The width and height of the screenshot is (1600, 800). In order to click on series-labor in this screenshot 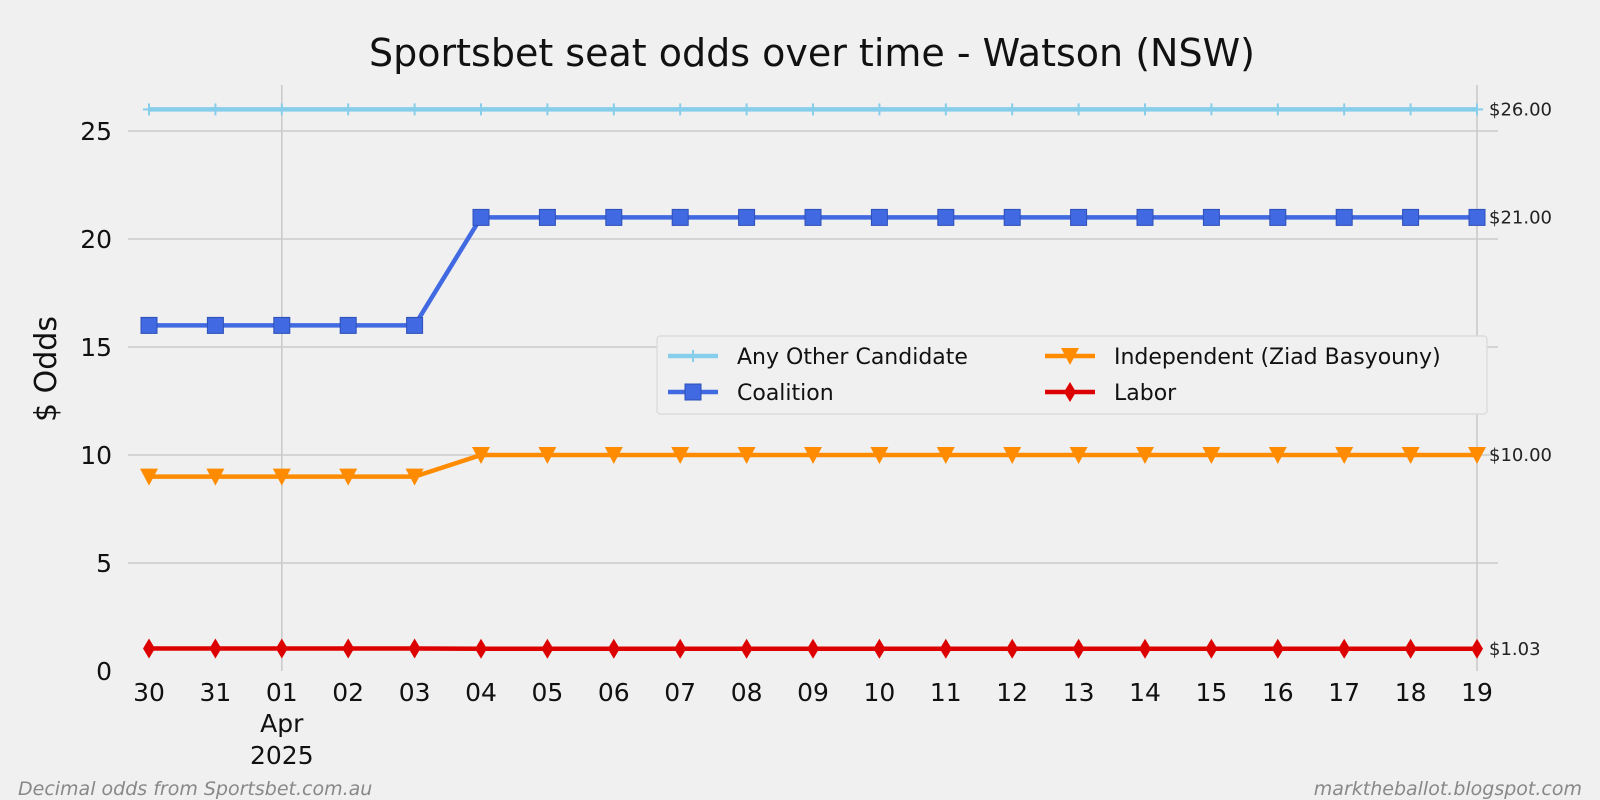, I will do `click(813, 648)`.